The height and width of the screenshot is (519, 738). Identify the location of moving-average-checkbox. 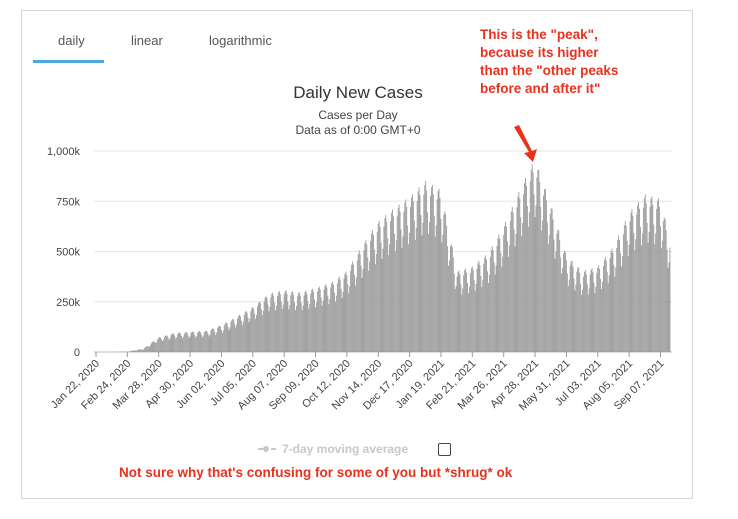
(444, 449).